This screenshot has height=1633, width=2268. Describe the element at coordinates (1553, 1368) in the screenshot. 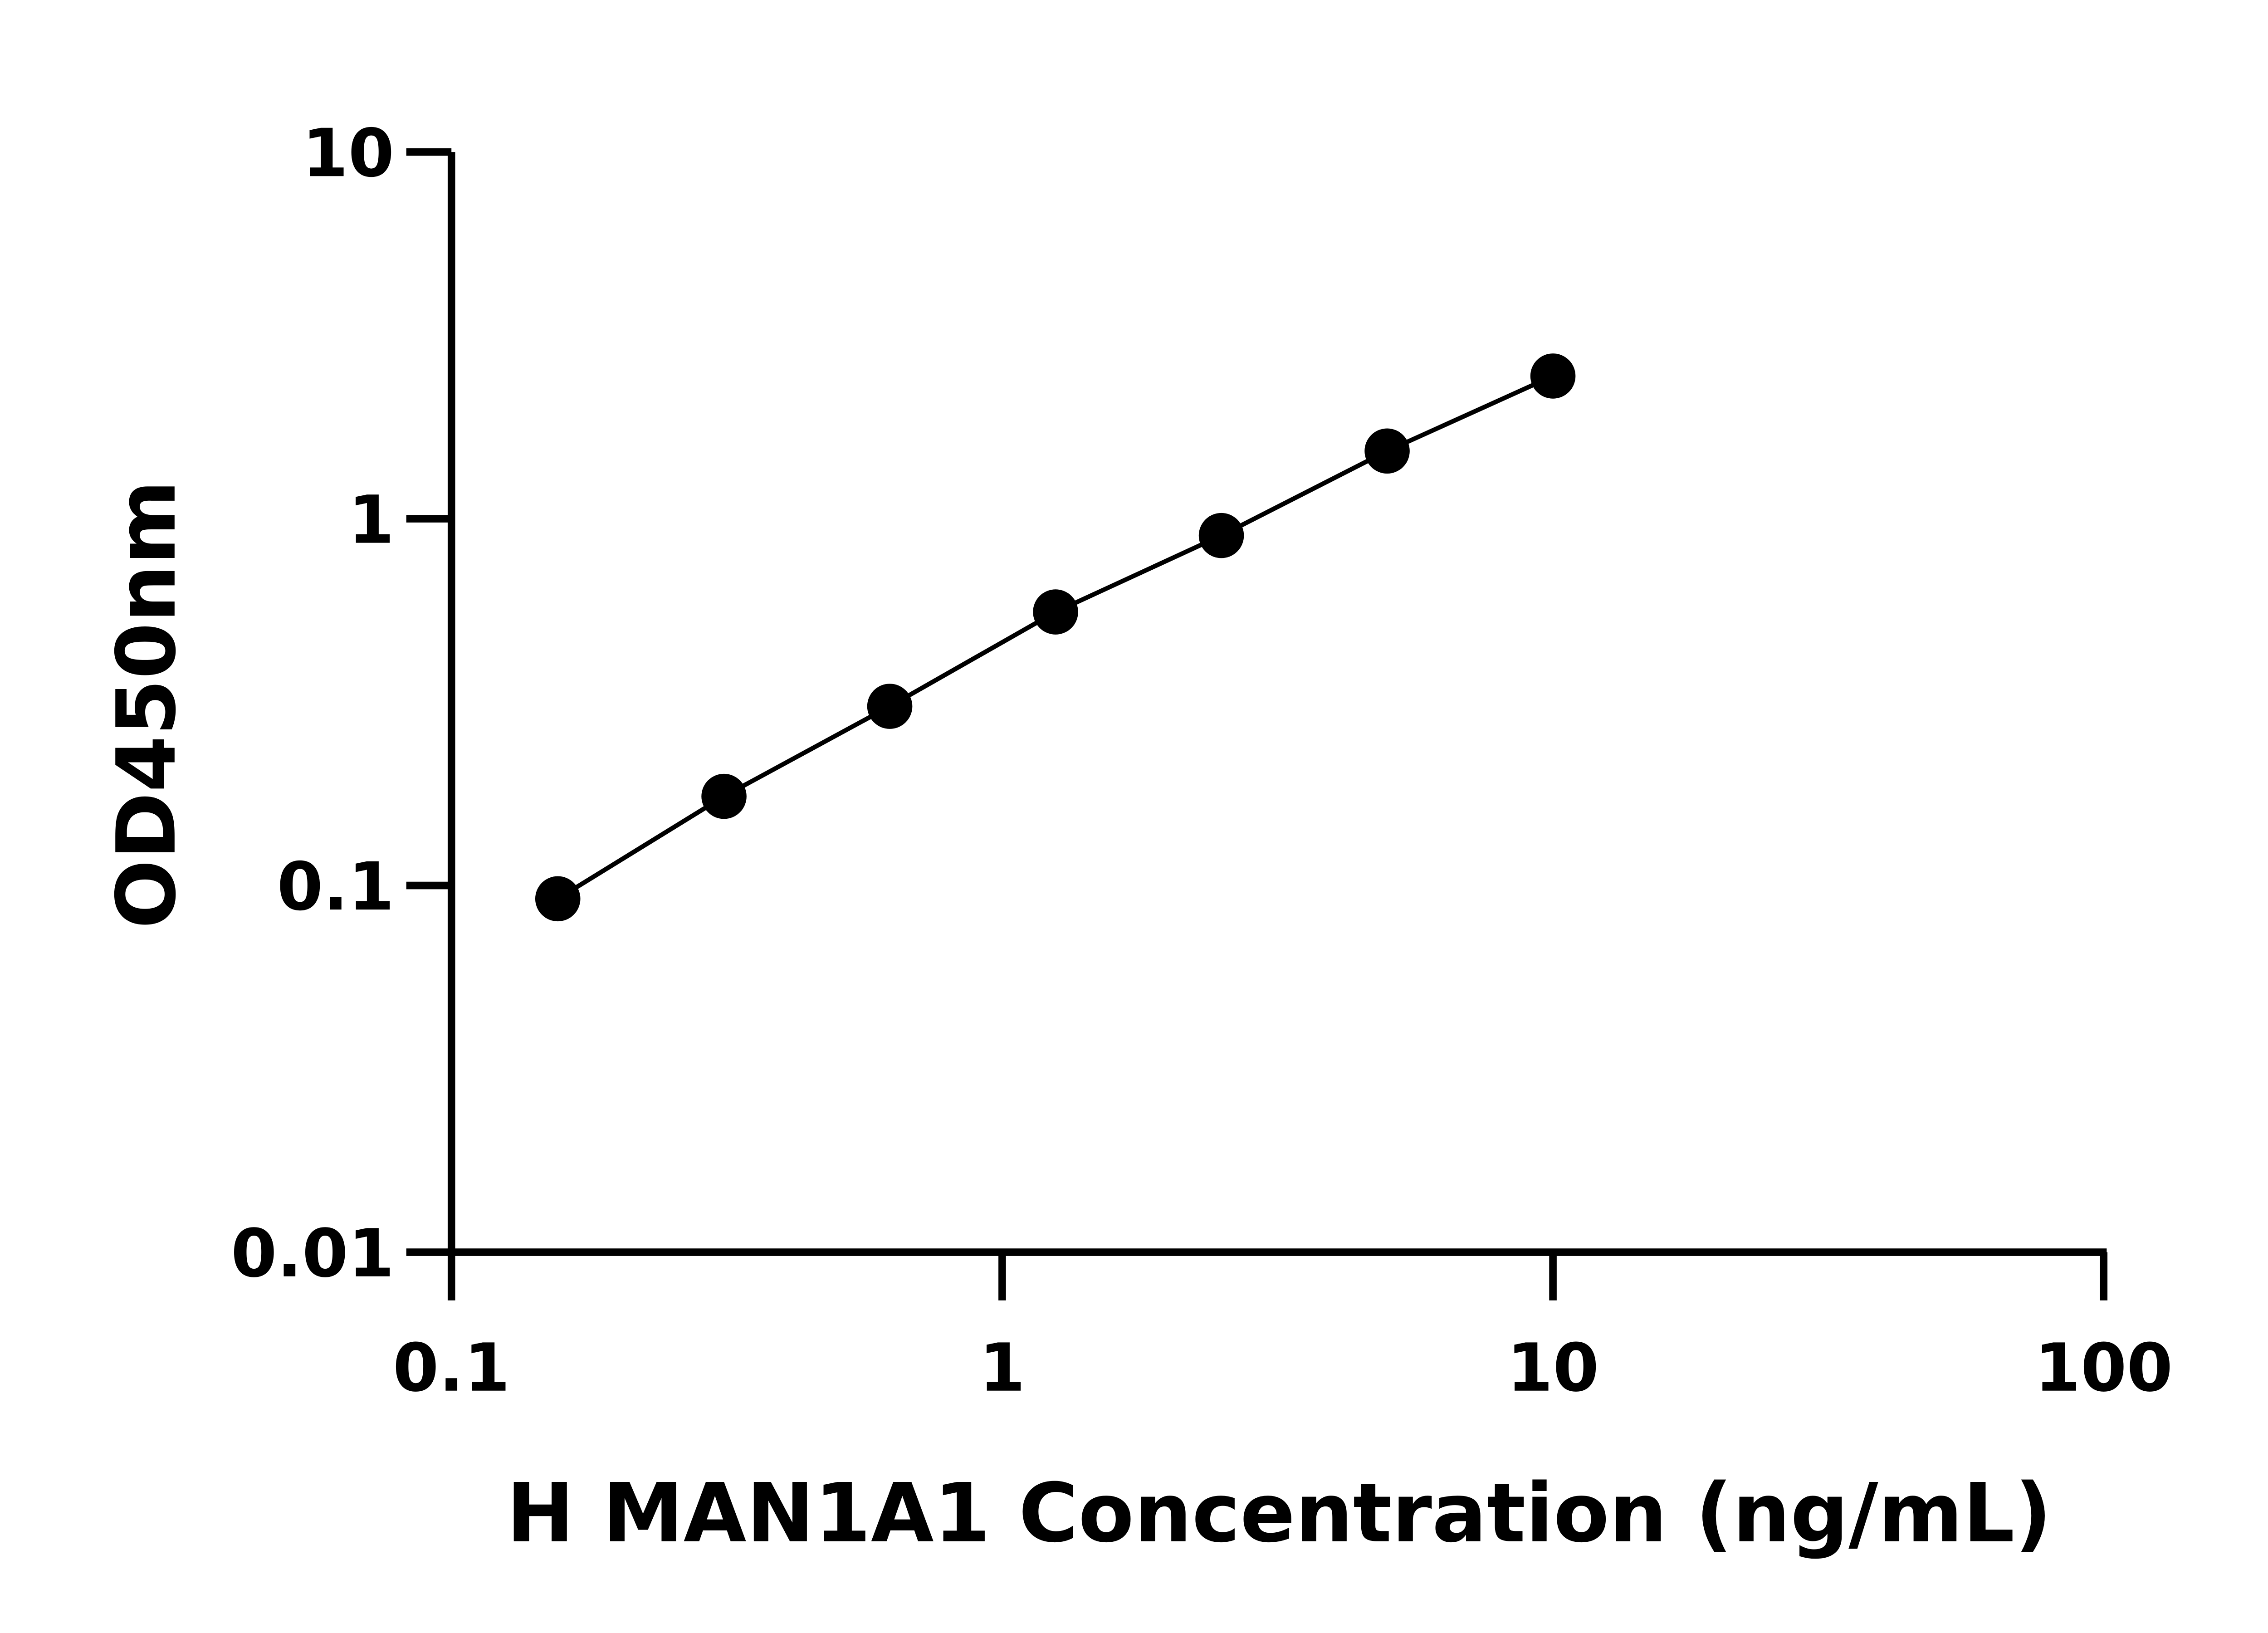

I see `x-tick-label: 10` at that location.